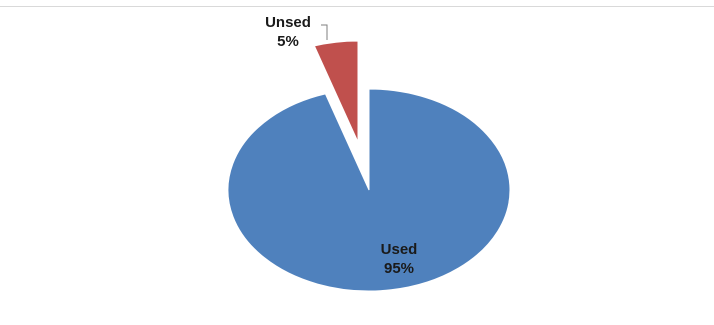 This screenshot has height=325, width=714. I want to click on leader-line, so click(324, 32).